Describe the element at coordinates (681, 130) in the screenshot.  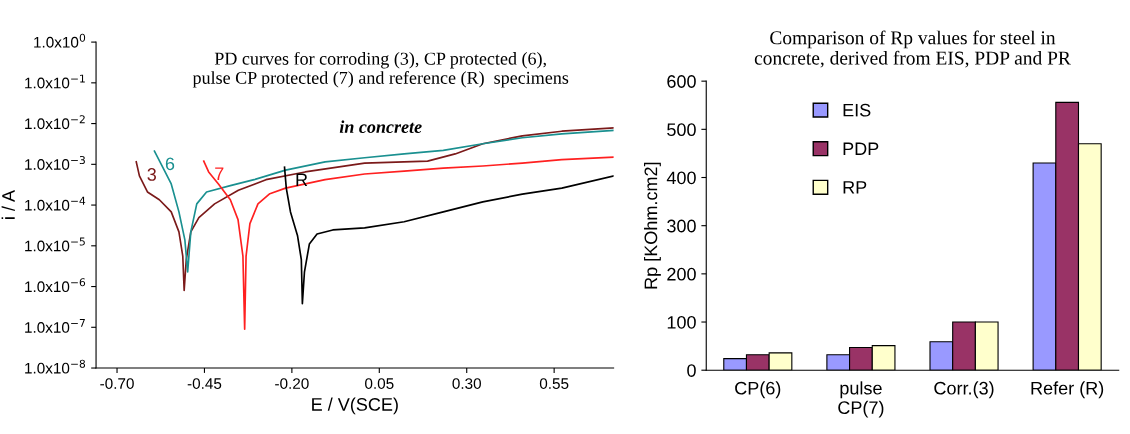
I see `y-tick-label: 500` at that location.